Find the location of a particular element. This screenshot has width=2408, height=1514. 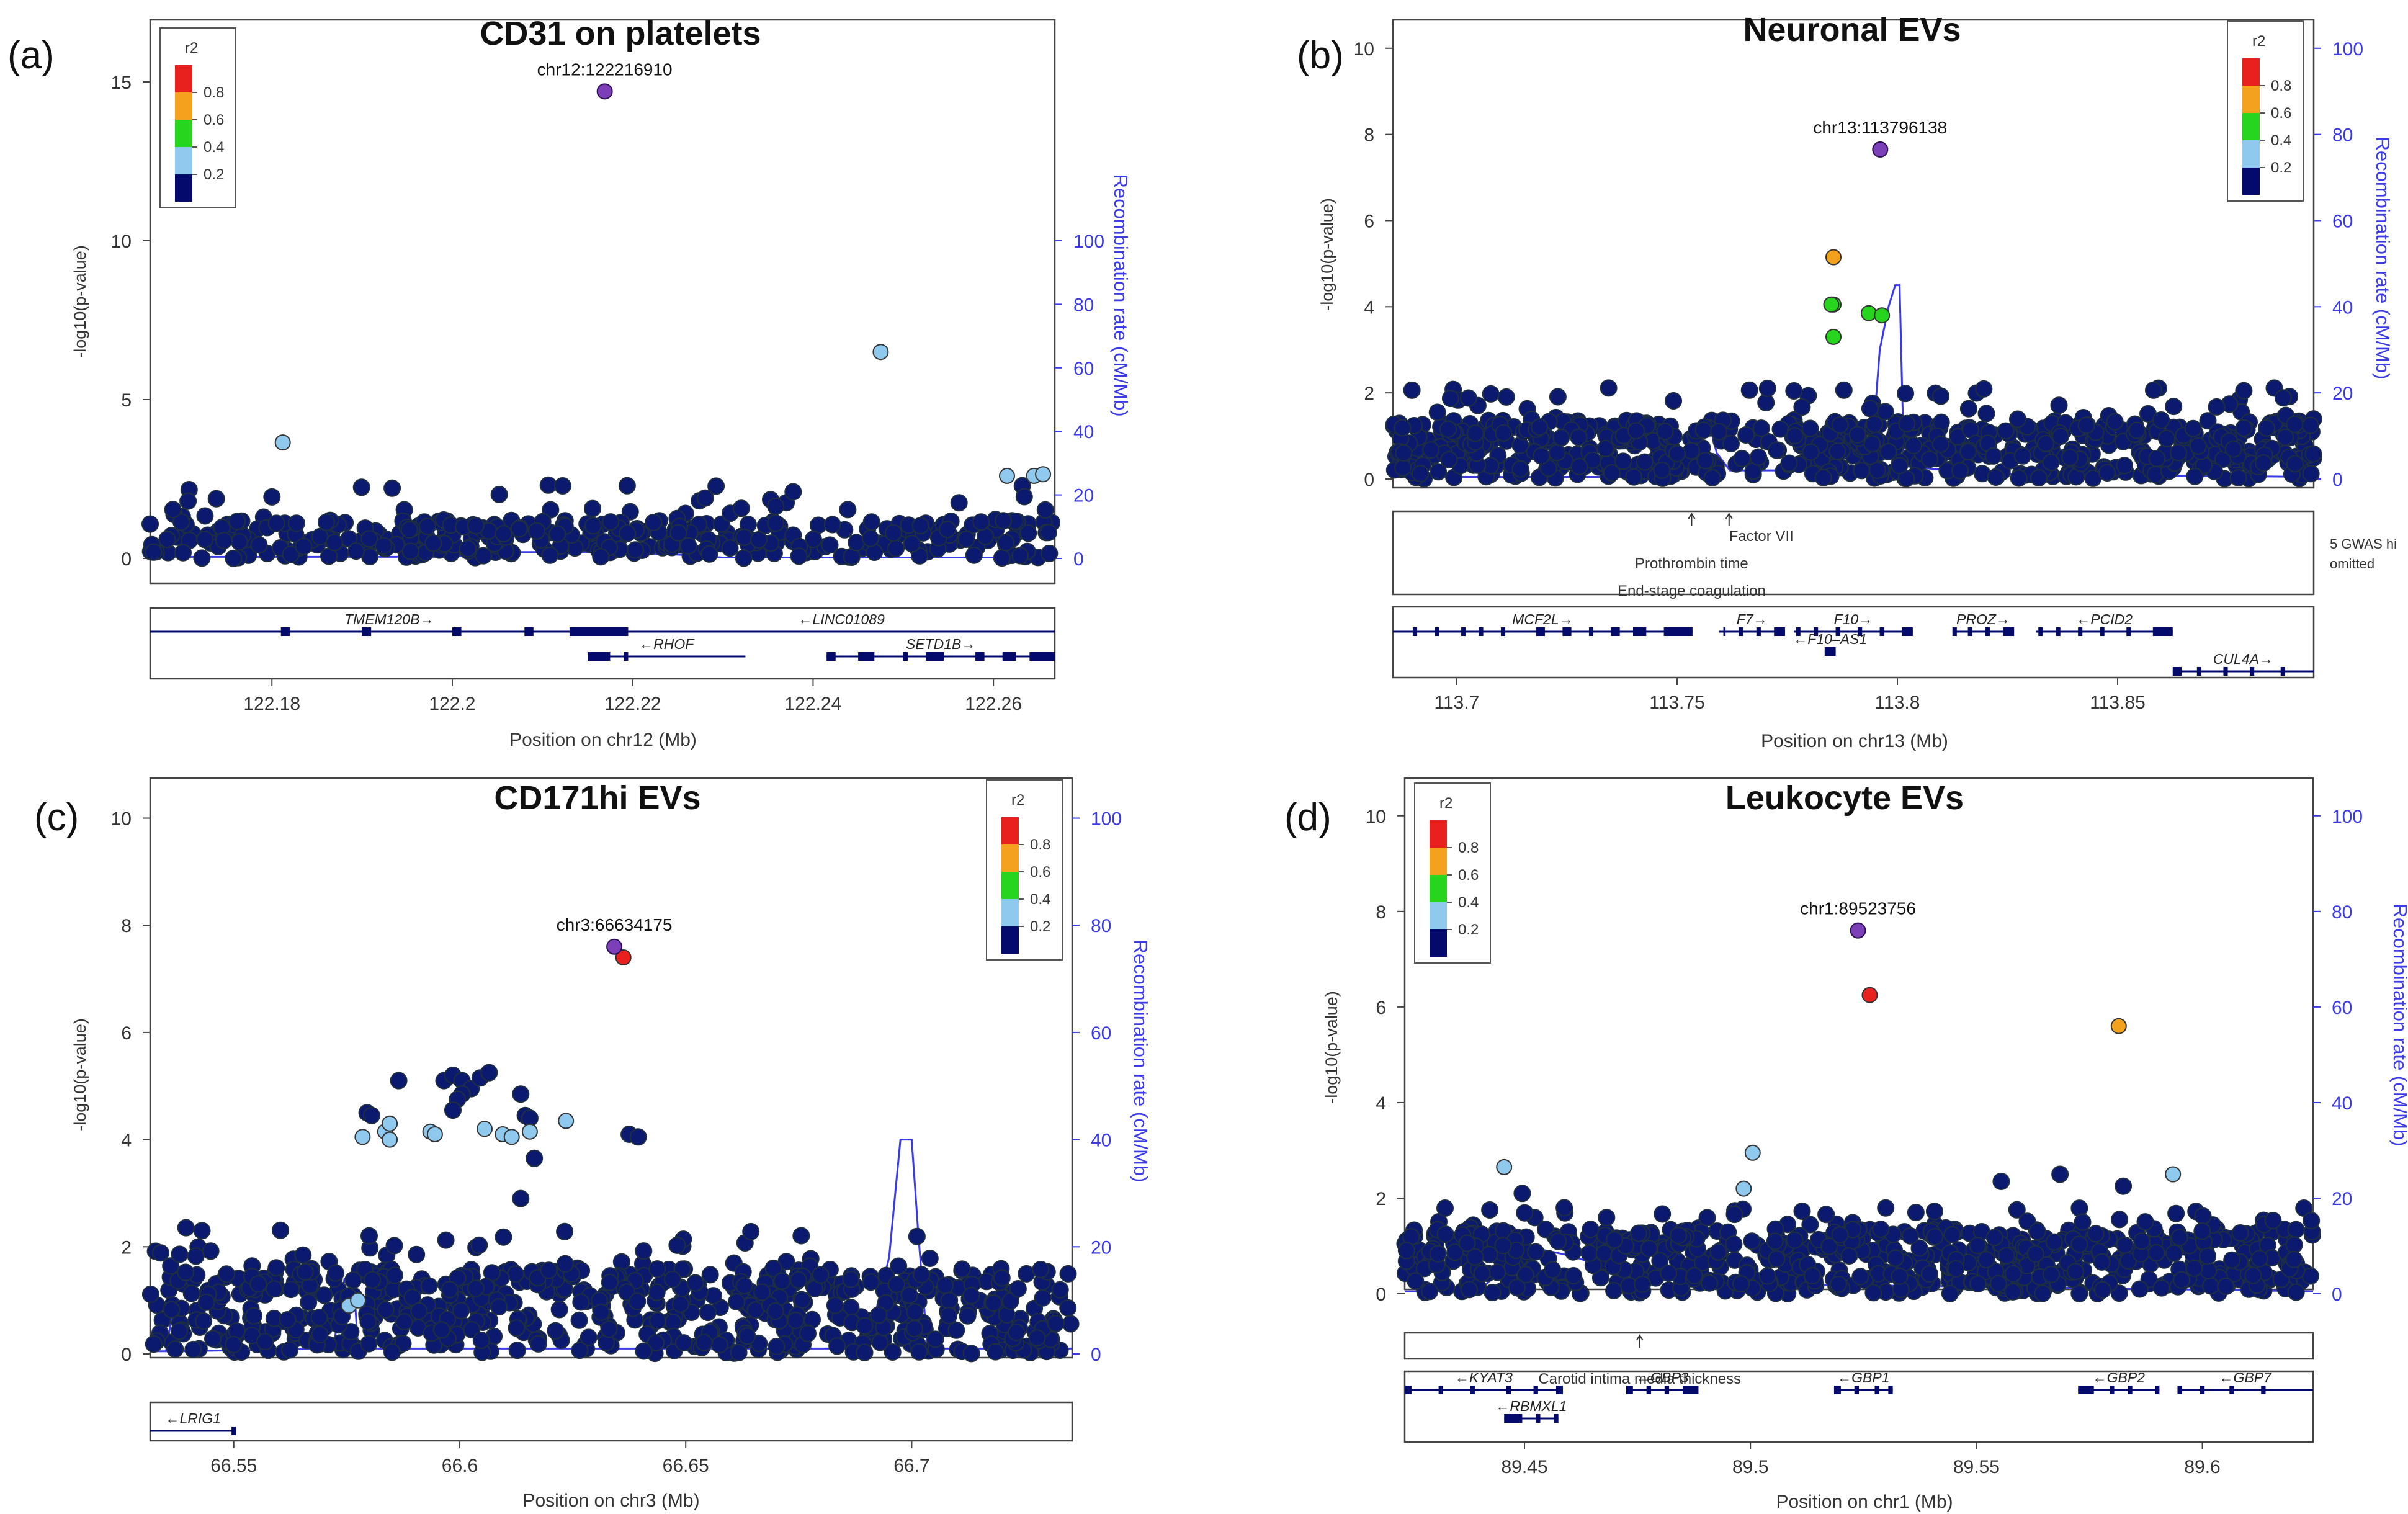

legend-label: 0.6 is located at coordinates (2281, 113).